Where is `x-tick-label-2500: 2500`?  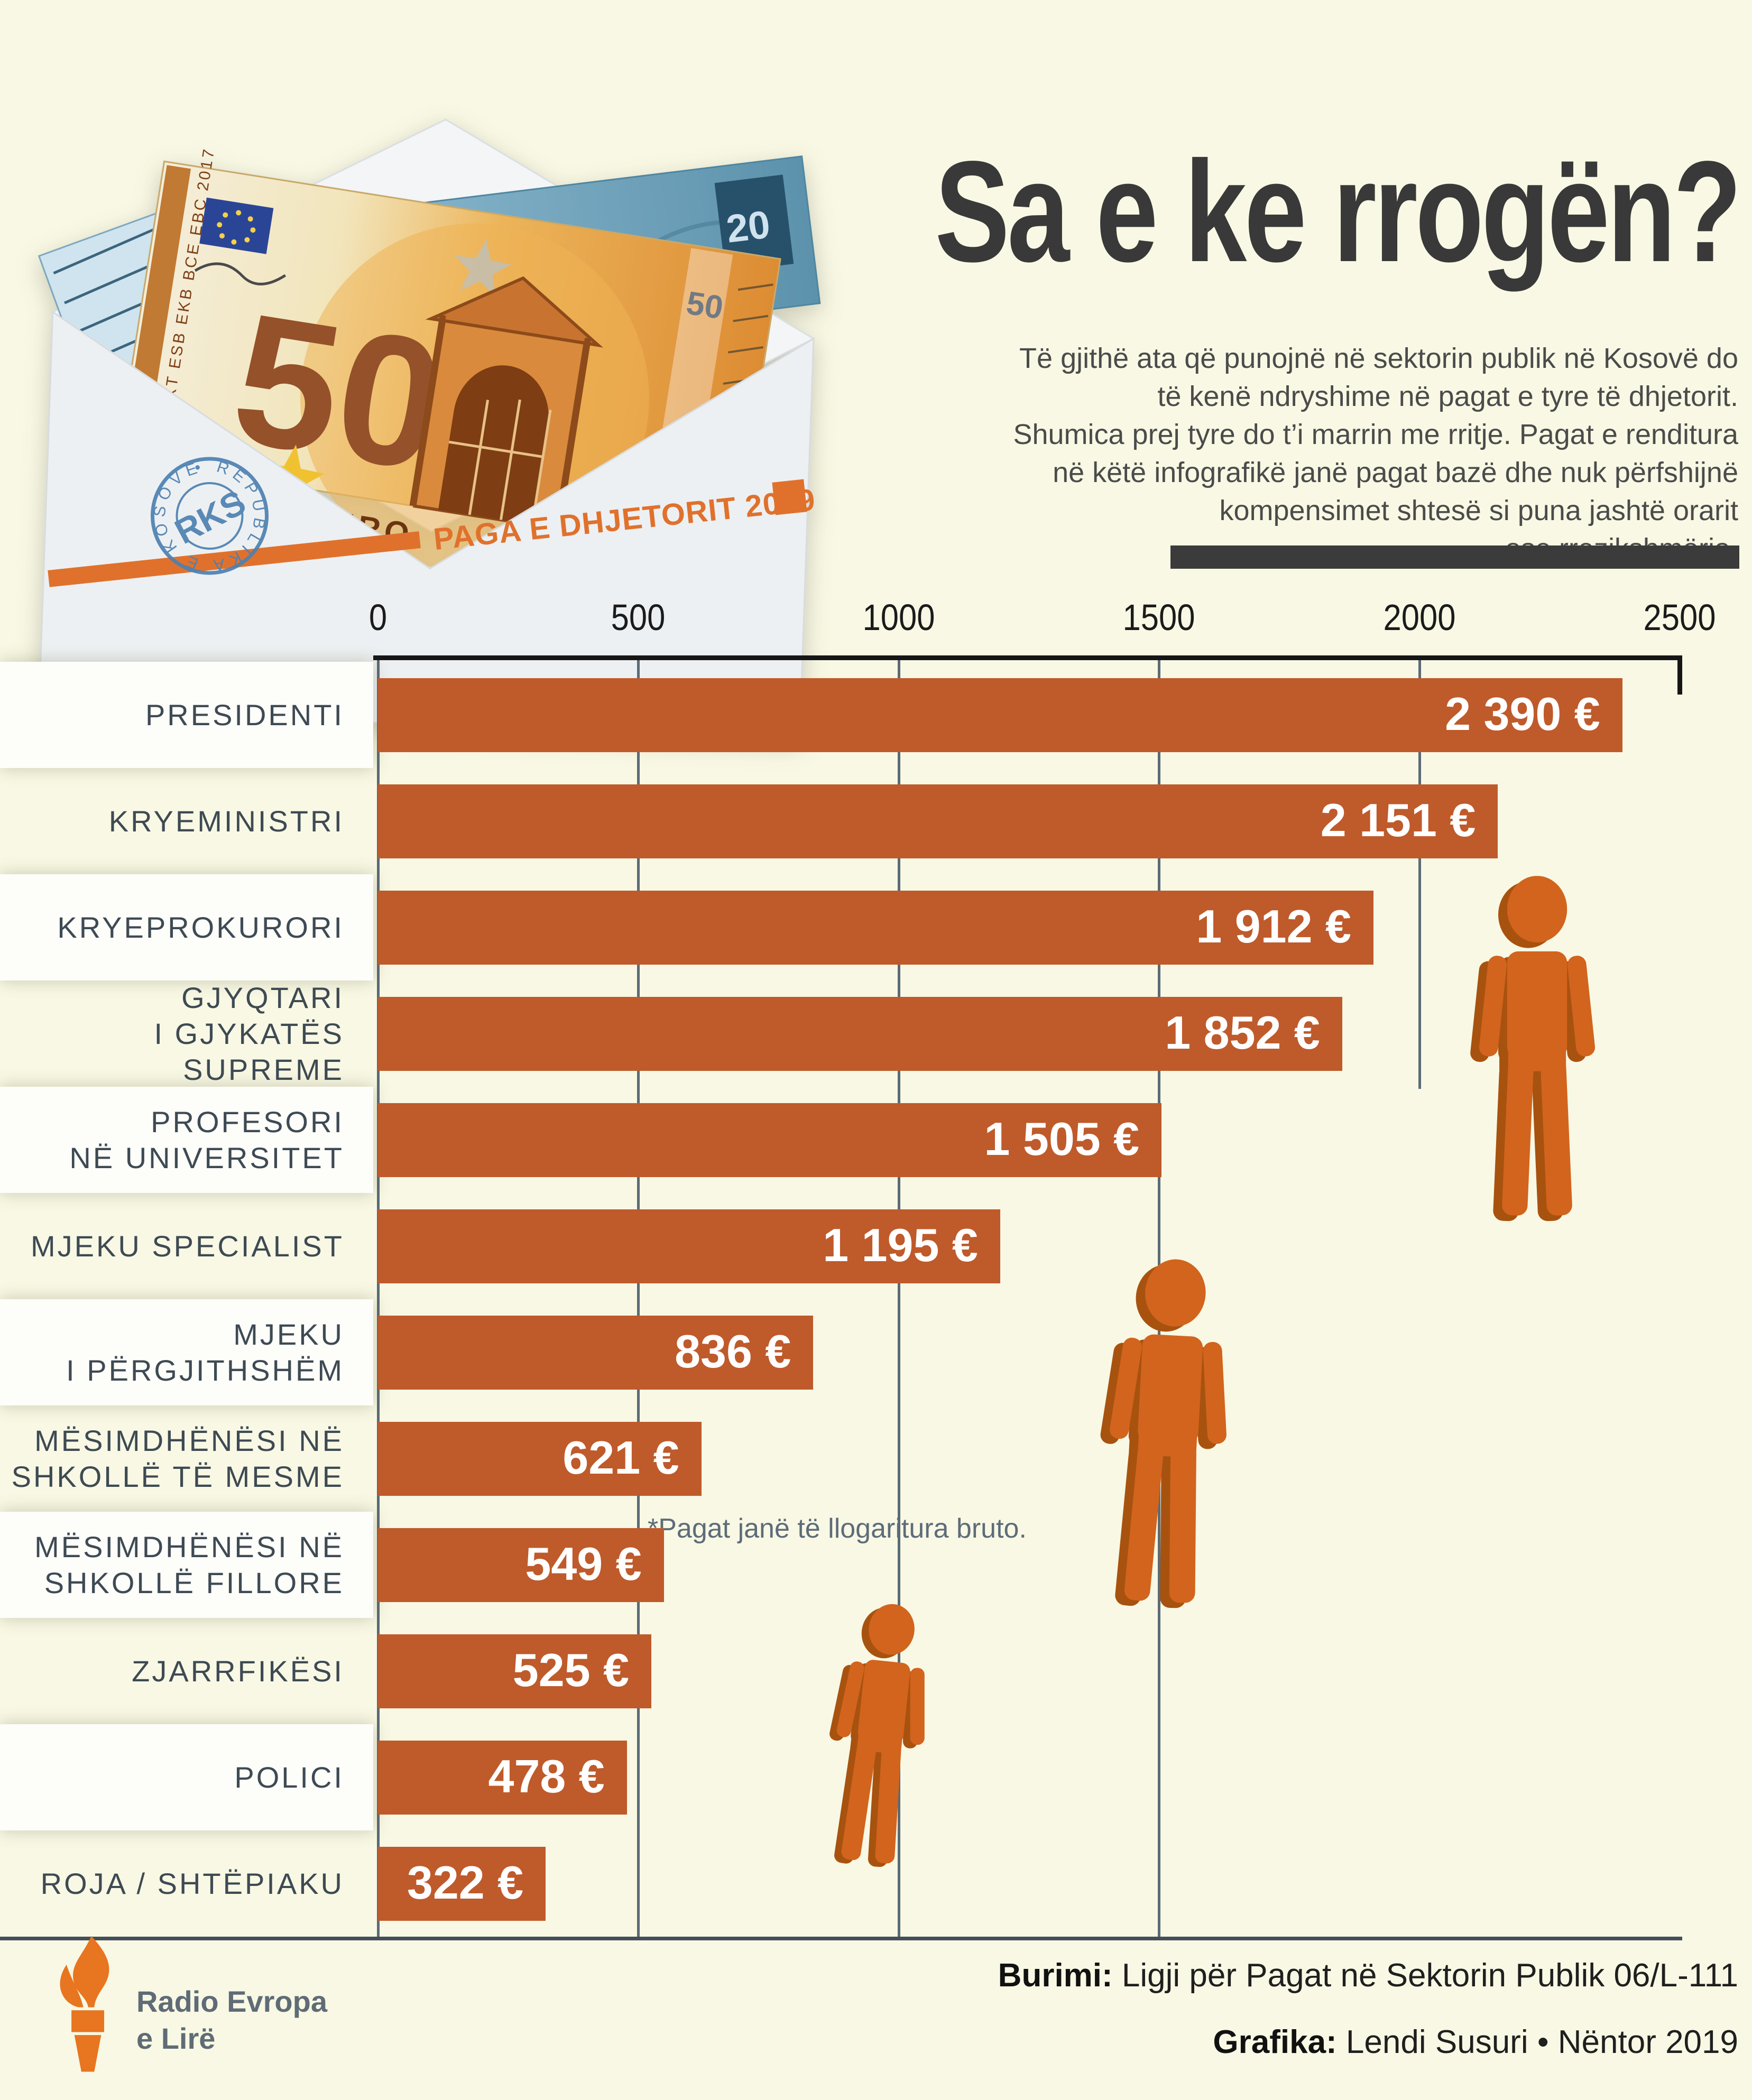
x-tick-label-2500: 2500 is located at coordinates (1679, 617).